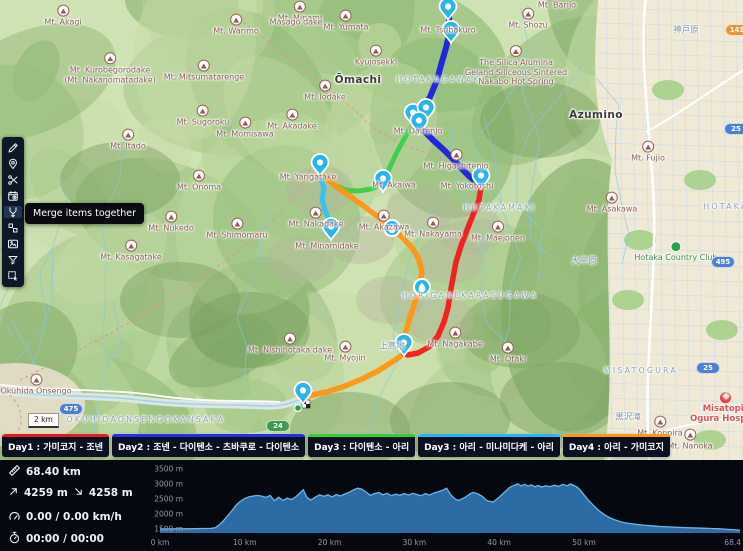 This screenshot has width=743, height=551. I want to click on x-axis-tick: 20 km, so click(330, 542).